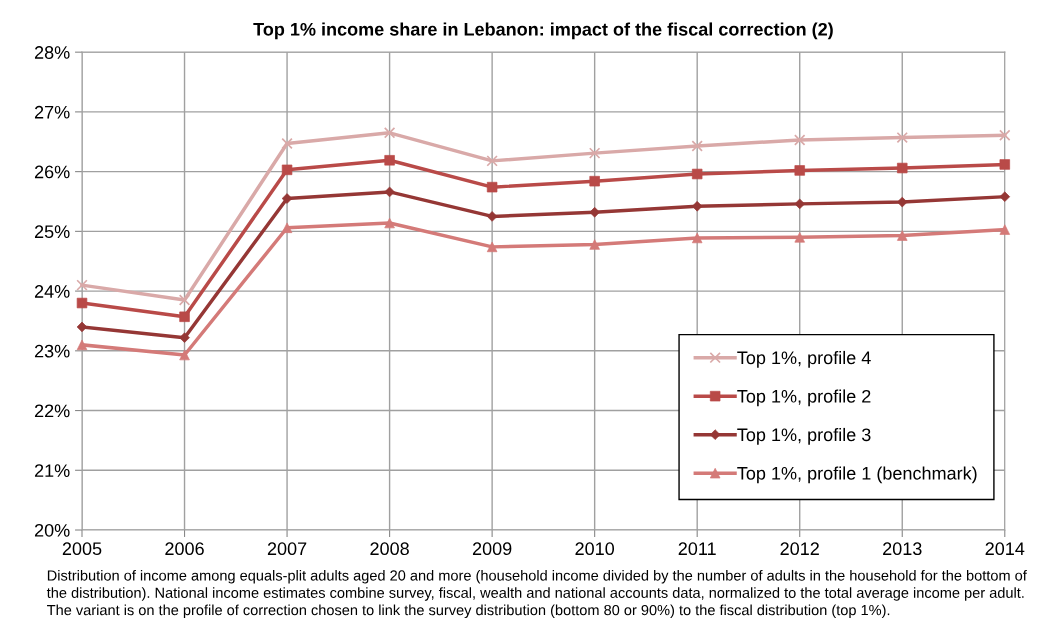 The image size is (1038, 644). What do you see at coordinates (52, 470) in the screenshot?
I see `y-tick-label: 21%` at bounding box center [52, 470].